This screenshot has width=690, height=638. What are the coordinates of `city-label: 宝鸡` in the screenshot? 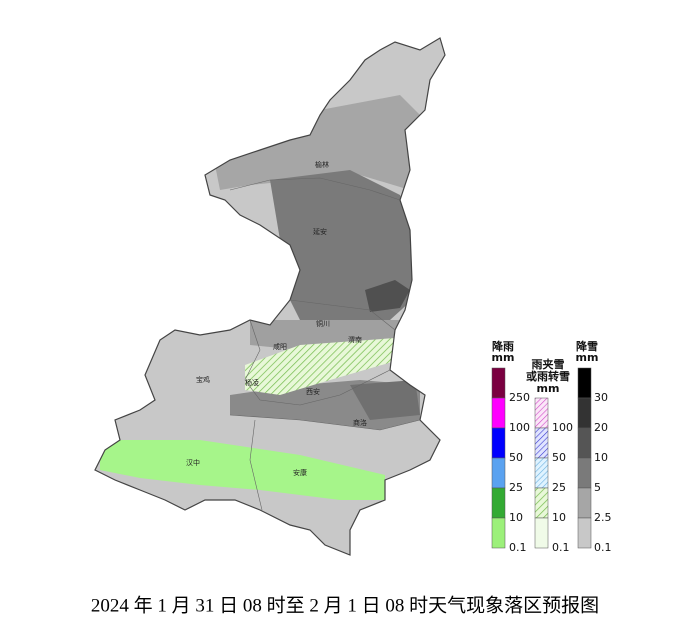 It's located at (203, 379).